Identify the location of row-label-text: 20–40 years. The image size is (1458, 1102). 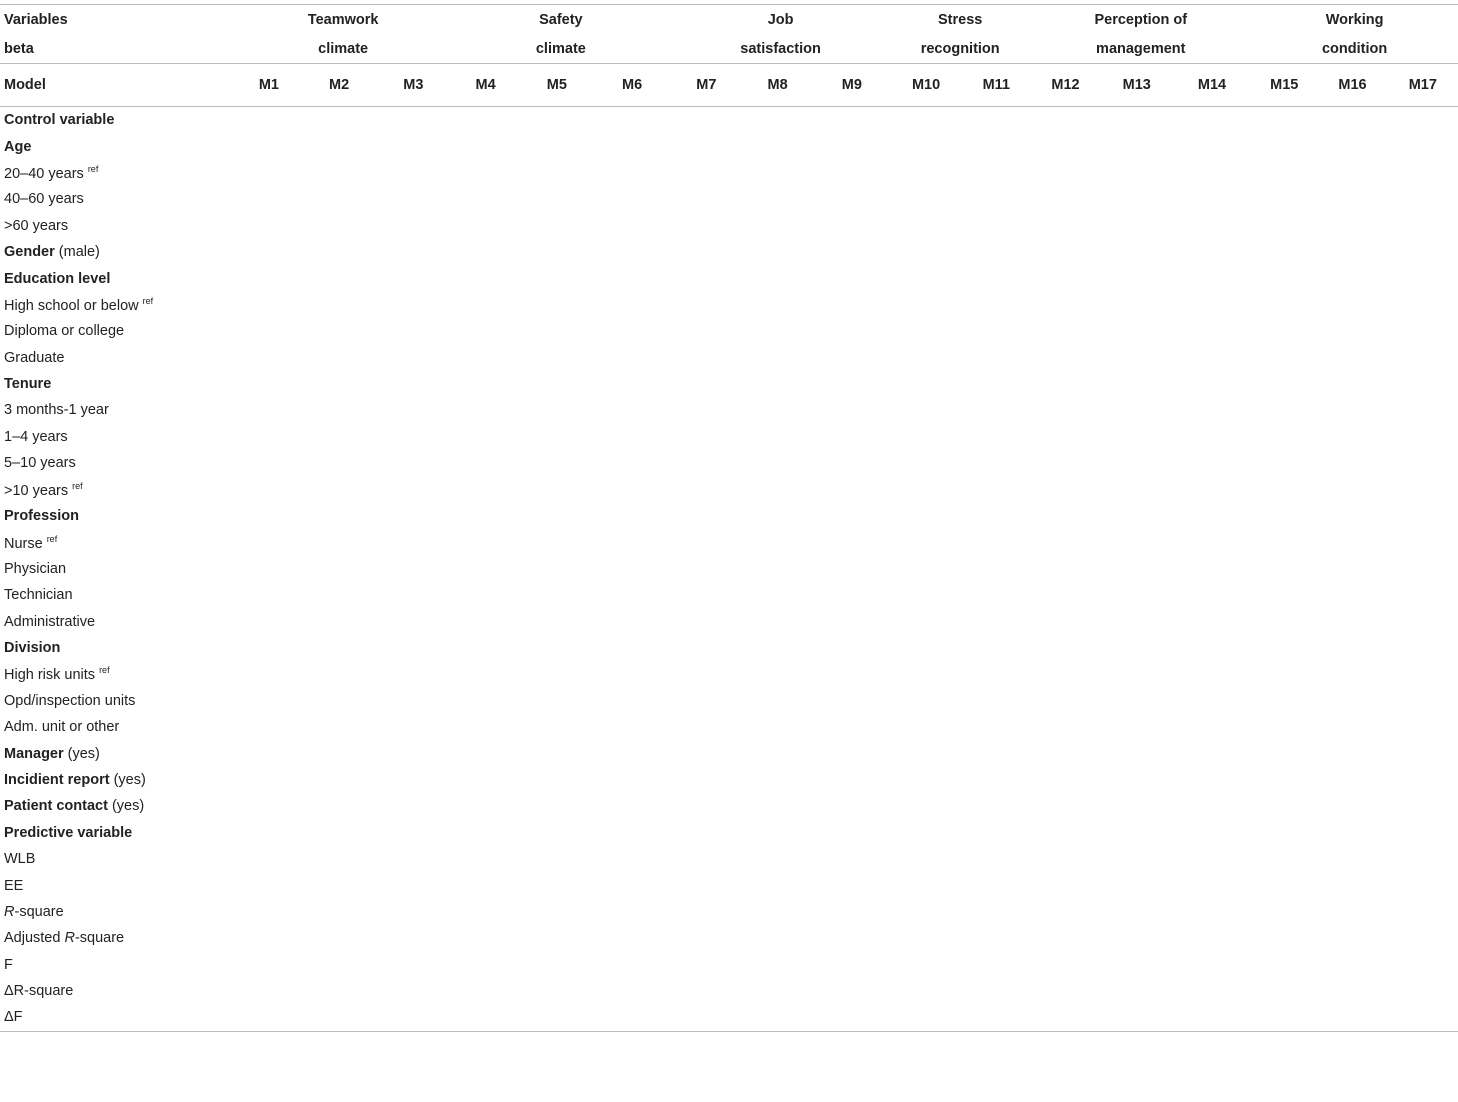
(44, 173).